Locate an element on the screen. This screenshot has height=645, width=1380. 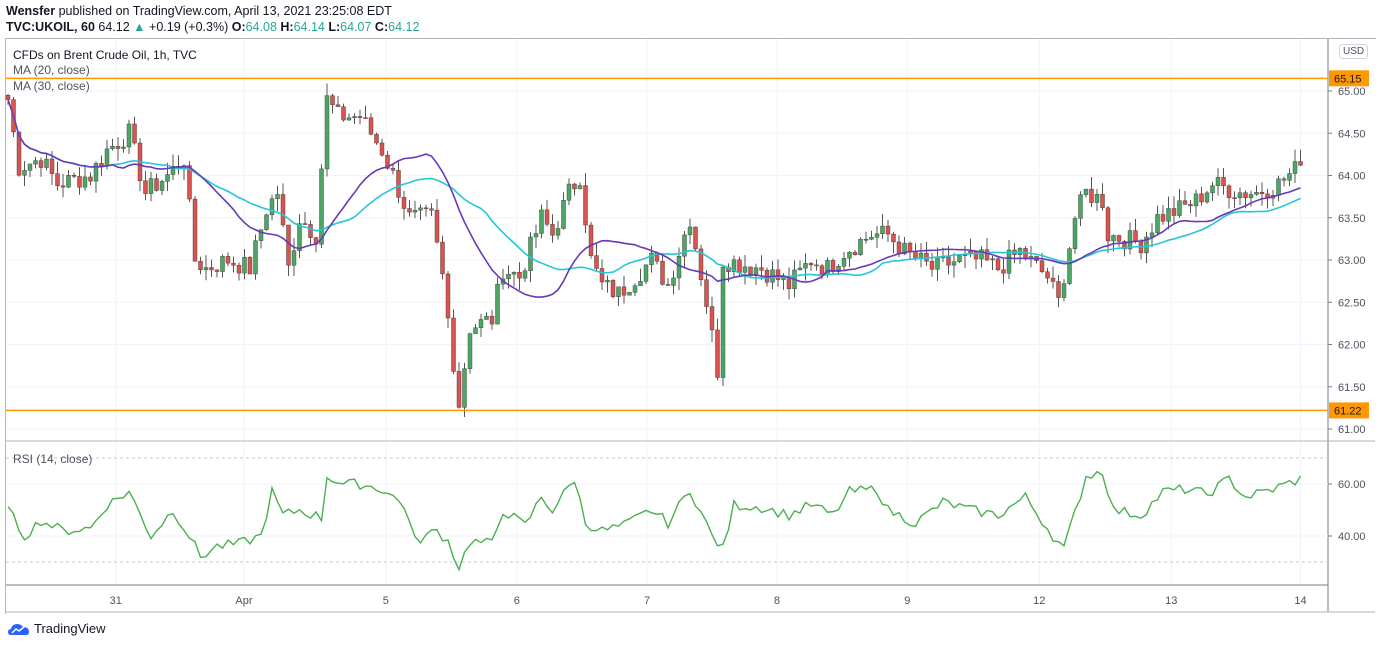
price-tick-label: 65.00 is located at coordinates (1352, 92).